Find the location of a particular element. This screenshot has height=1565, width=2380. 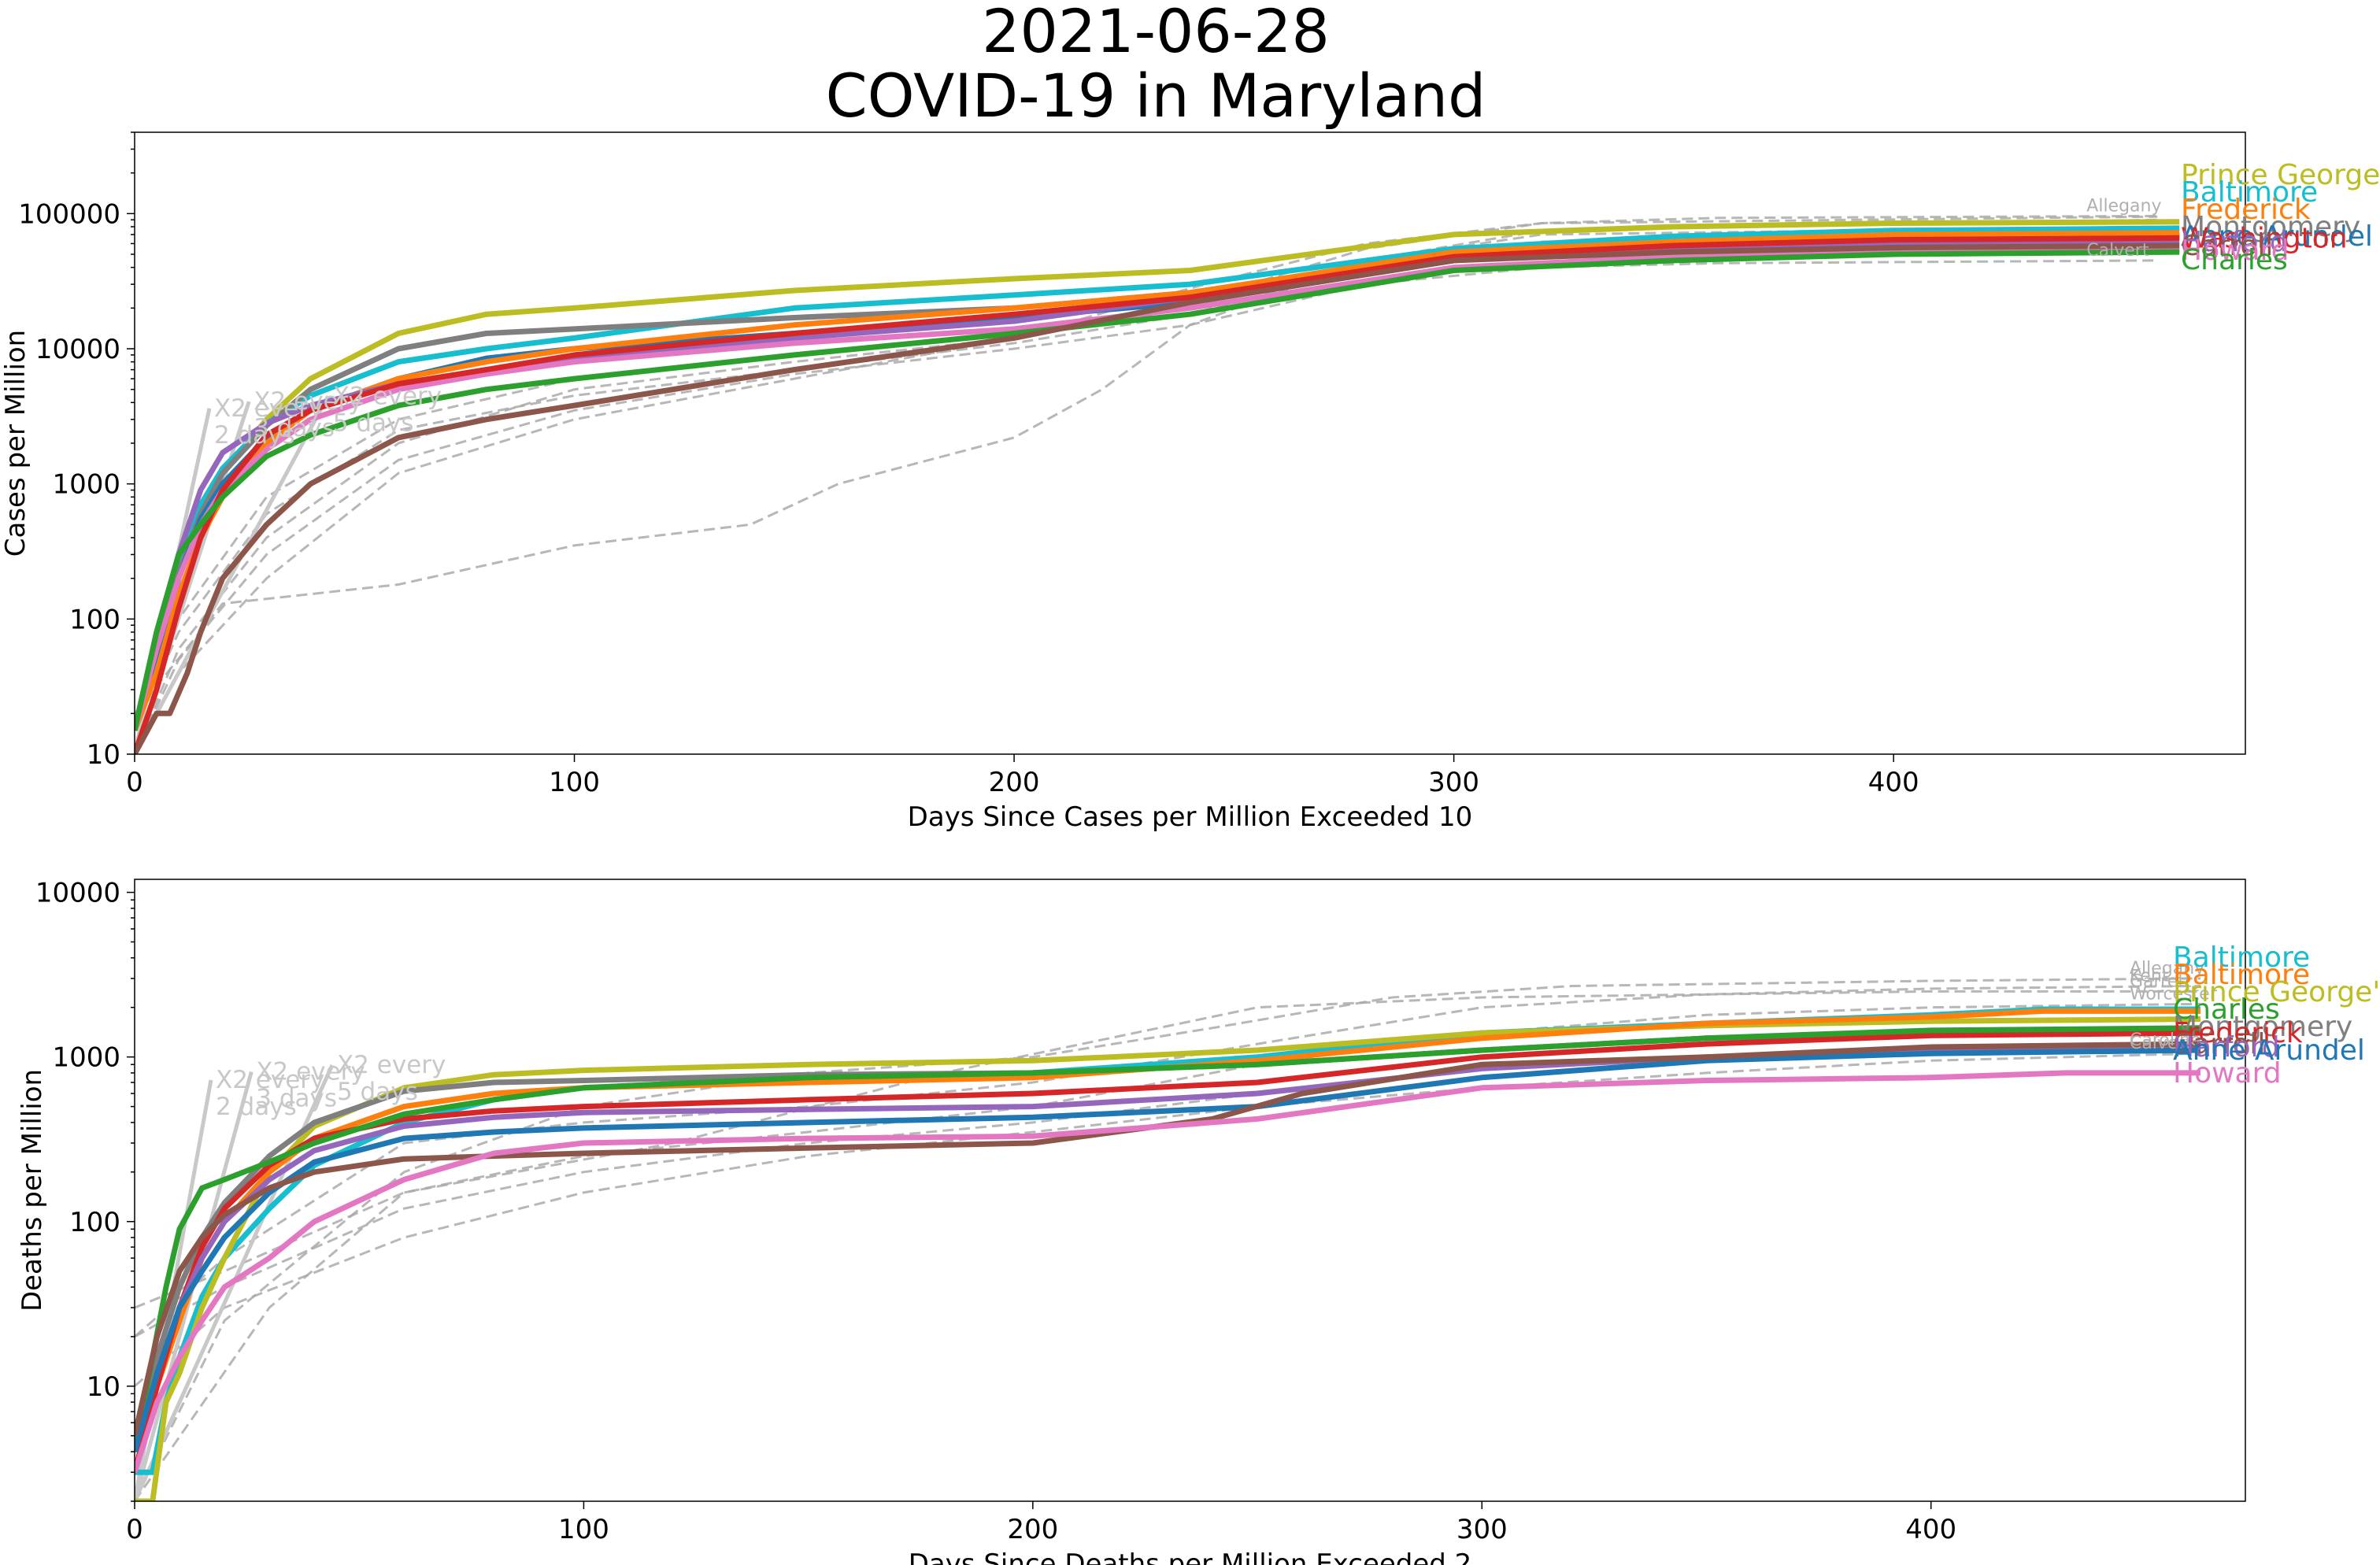

doubling-reference-line is located at coordinates (232, 574).